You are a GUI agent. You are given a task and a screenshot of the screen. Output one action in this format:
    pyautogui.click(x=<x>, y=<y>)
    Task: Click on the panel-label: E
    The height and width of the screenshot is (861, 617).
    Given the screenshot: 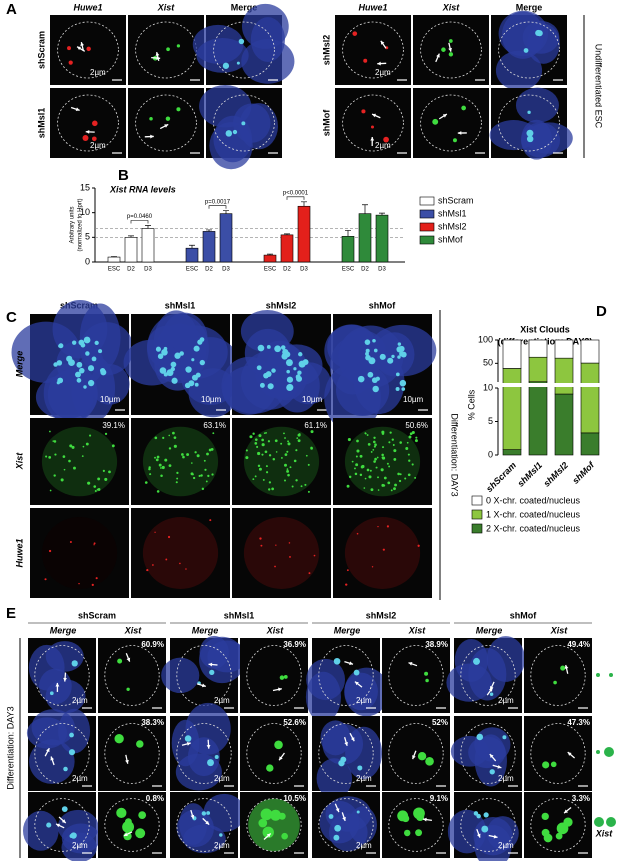 What is the action you would take?
    pyautogui.click(x=11, y=613)
    